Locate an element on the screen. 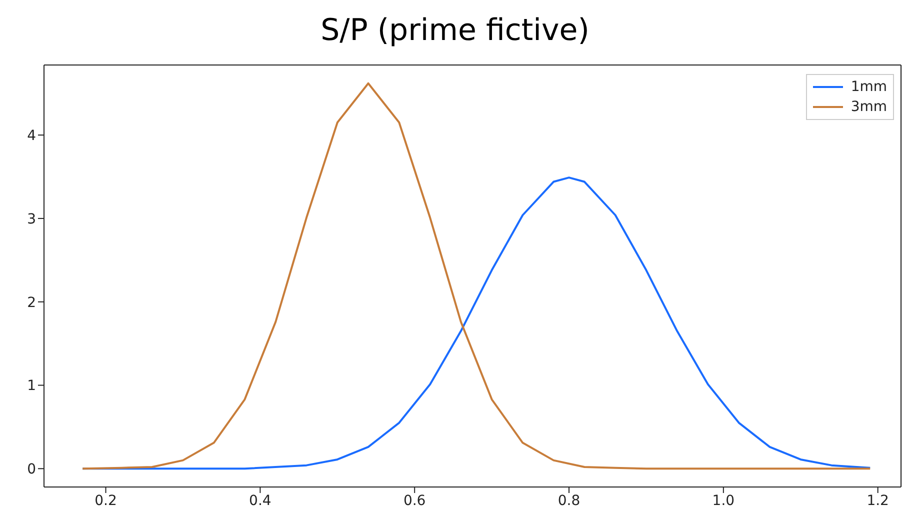 The image size is (902, 525). y-tick-label: 0 is located at coordinates (31, 470).